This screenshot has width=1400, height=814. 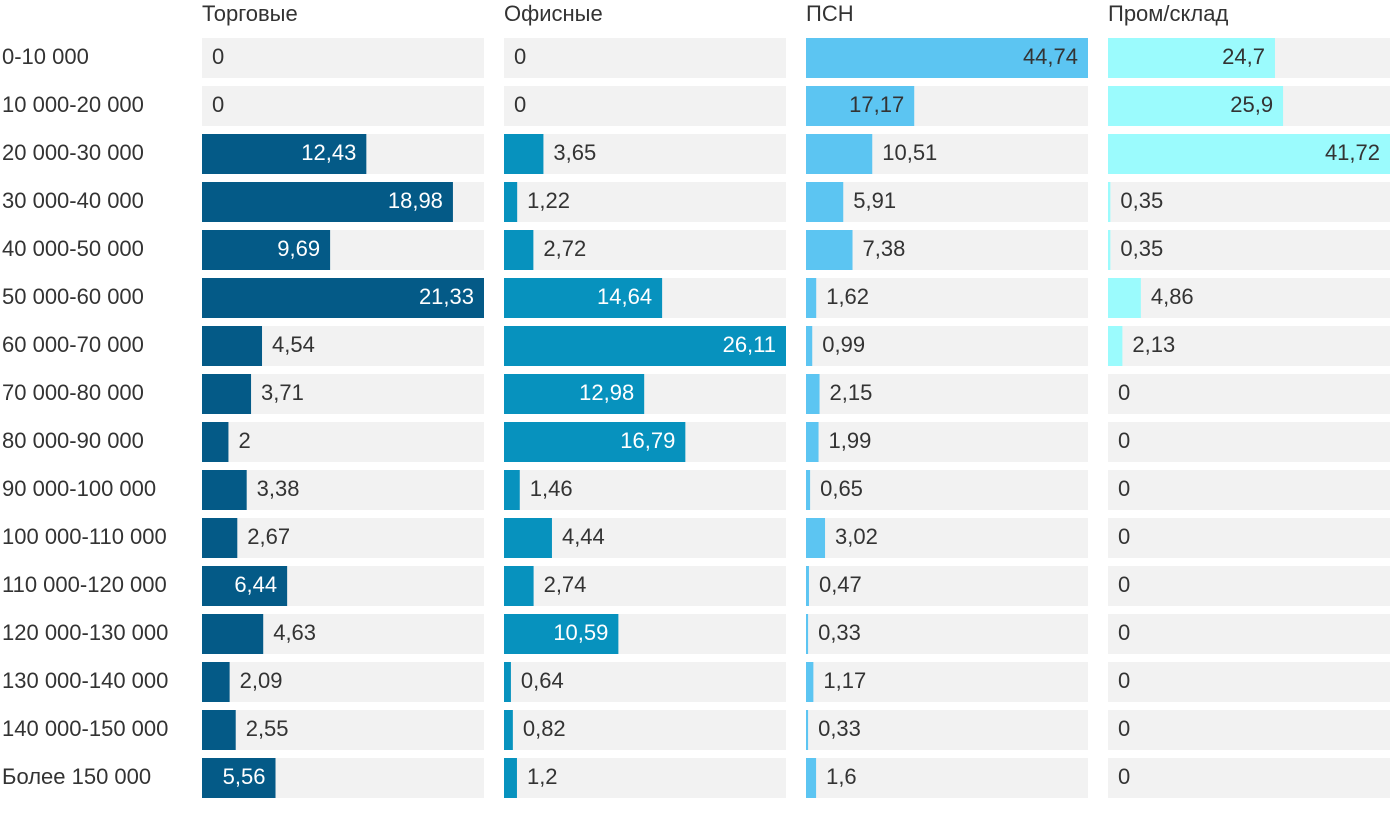 What do you see at coordinates (73, 344) in the screenshot?
I see `row-label: 60 000-70 000` at bounding box center [73, 344].